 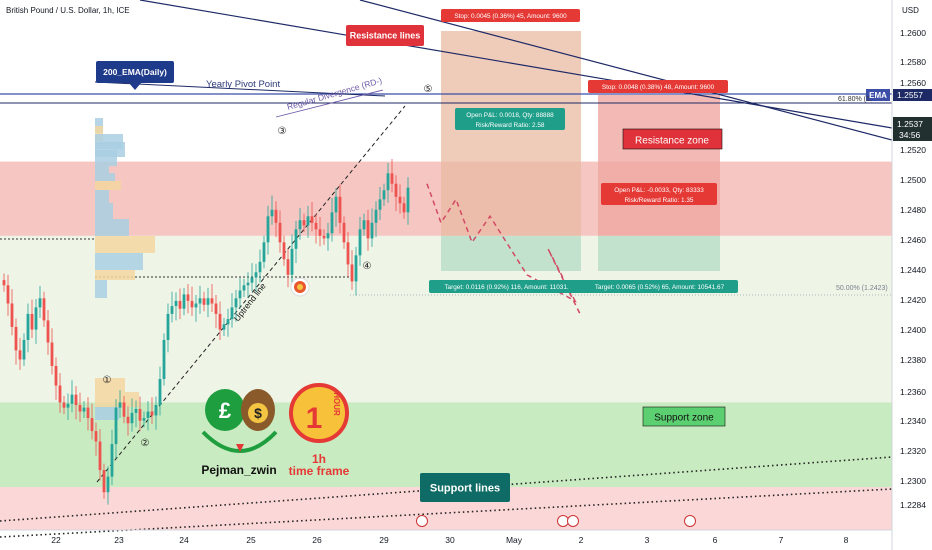 I want to click on y-tick-label: 1.2284, so click(x=913, y=505).